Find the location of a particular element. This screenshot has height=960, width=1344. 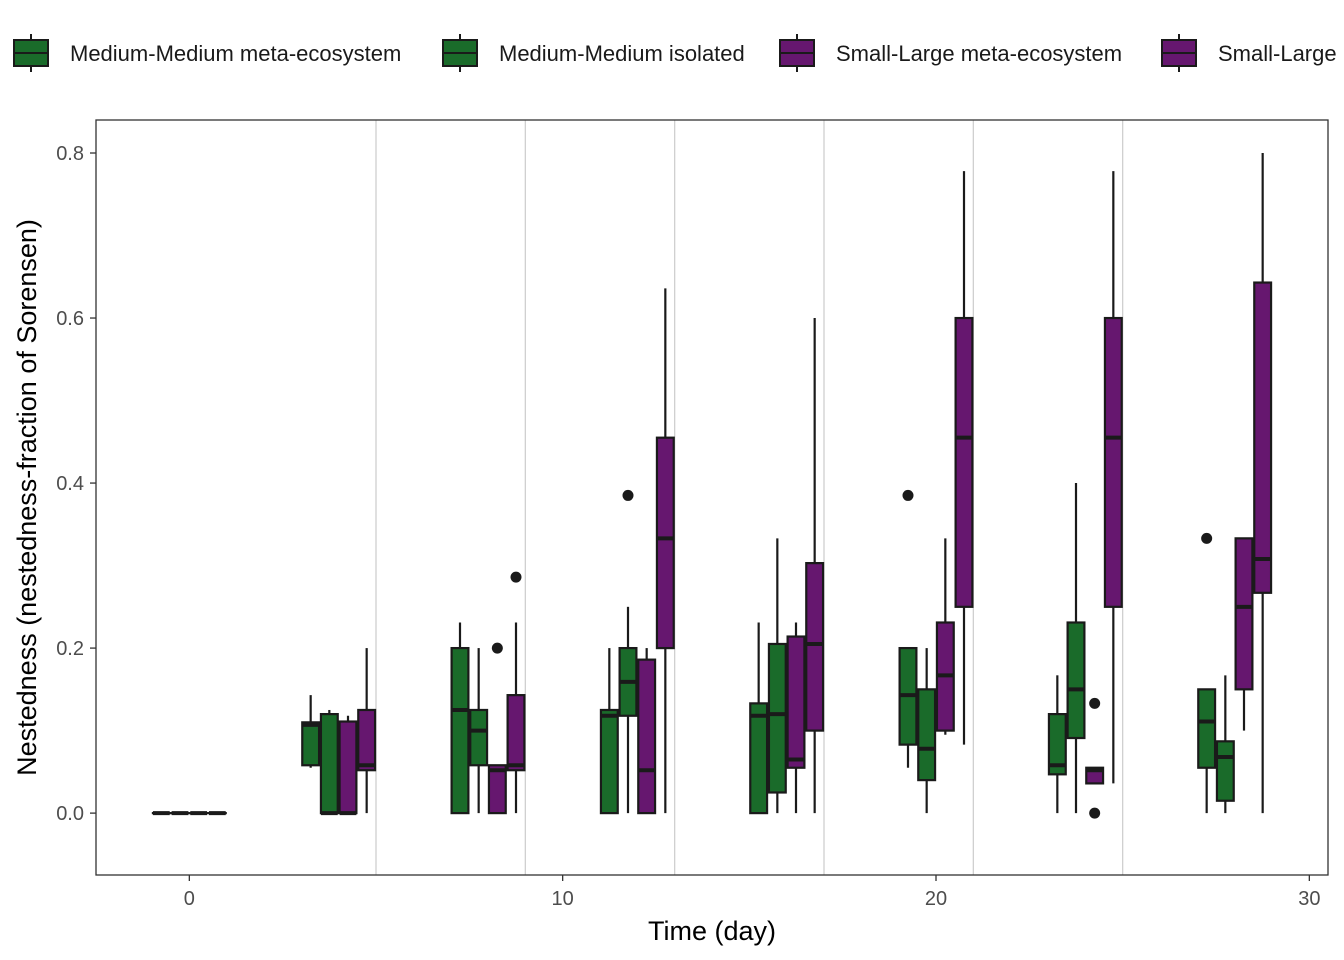

x-tick-label: 20 is located at coordinates (936, 899).